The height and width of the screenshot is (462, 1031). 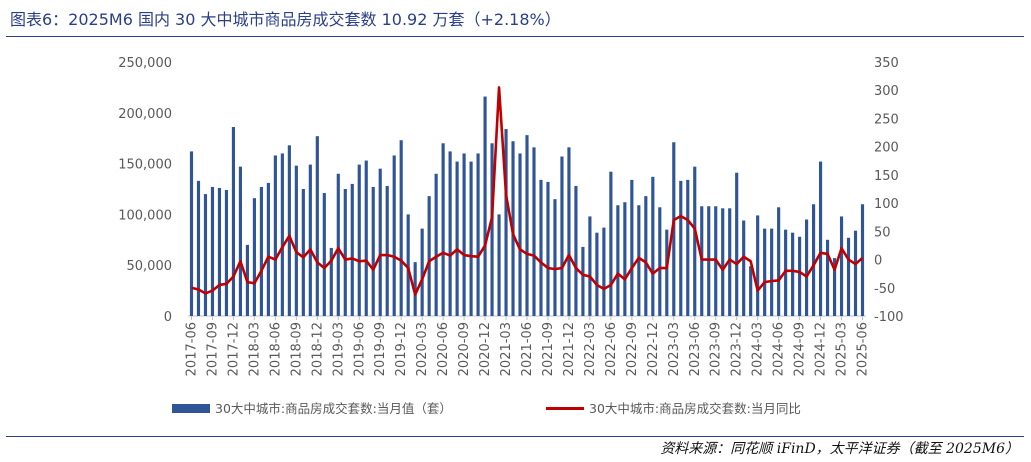 I want to click on legend-bar-swatch, so click(x=191, y=408).